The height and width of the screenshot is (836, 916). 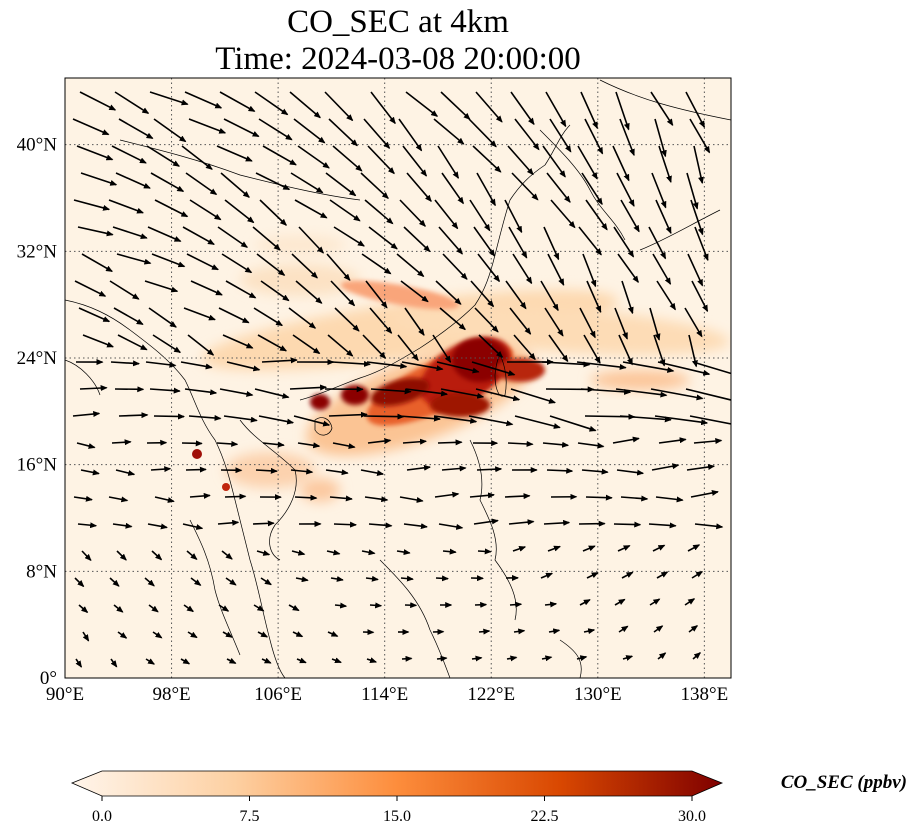 I want to click on map-subtitle-time: Time: 2024-03-08 20:00:00, so click(x=398, y=59).